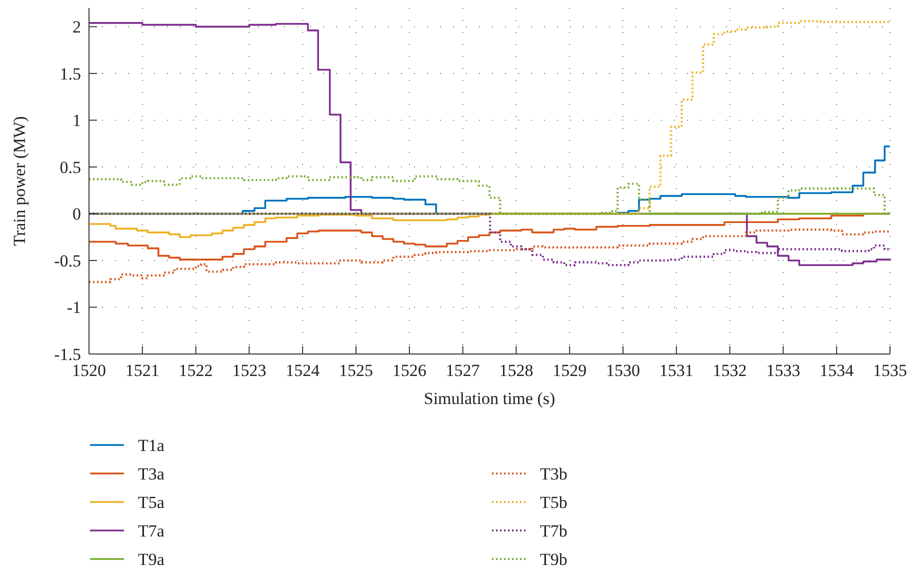  Describe the element at coordinates (151, 474) in the screenshot. I see `legend-label: T3a` at that location.